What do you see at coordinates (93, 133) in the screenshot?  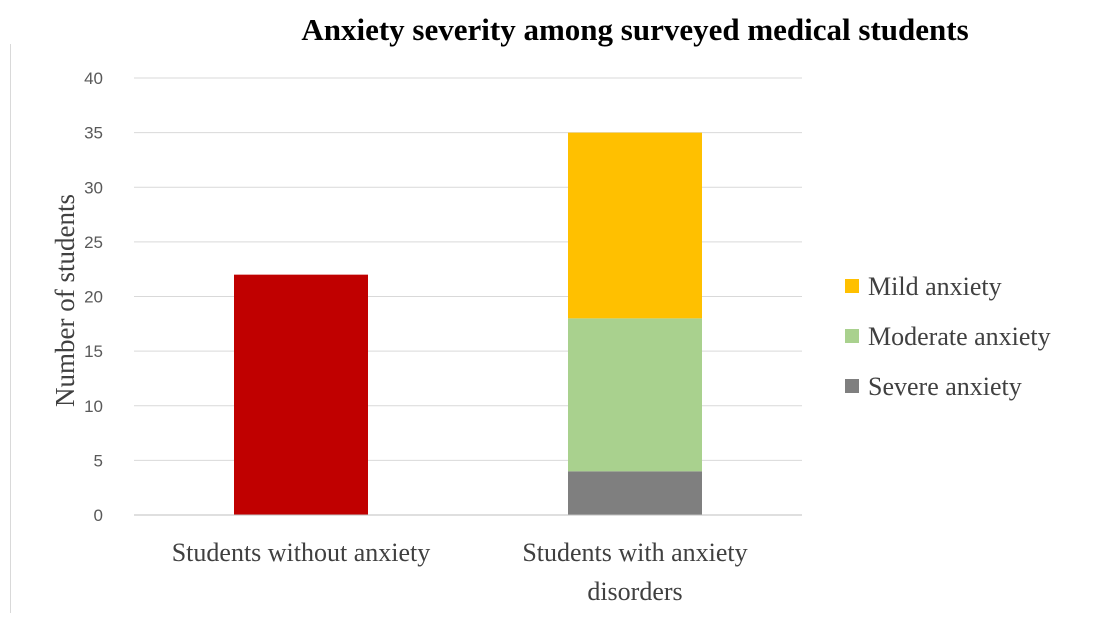 I see `y-tick-label: 35` at bounding box center [93, 133].